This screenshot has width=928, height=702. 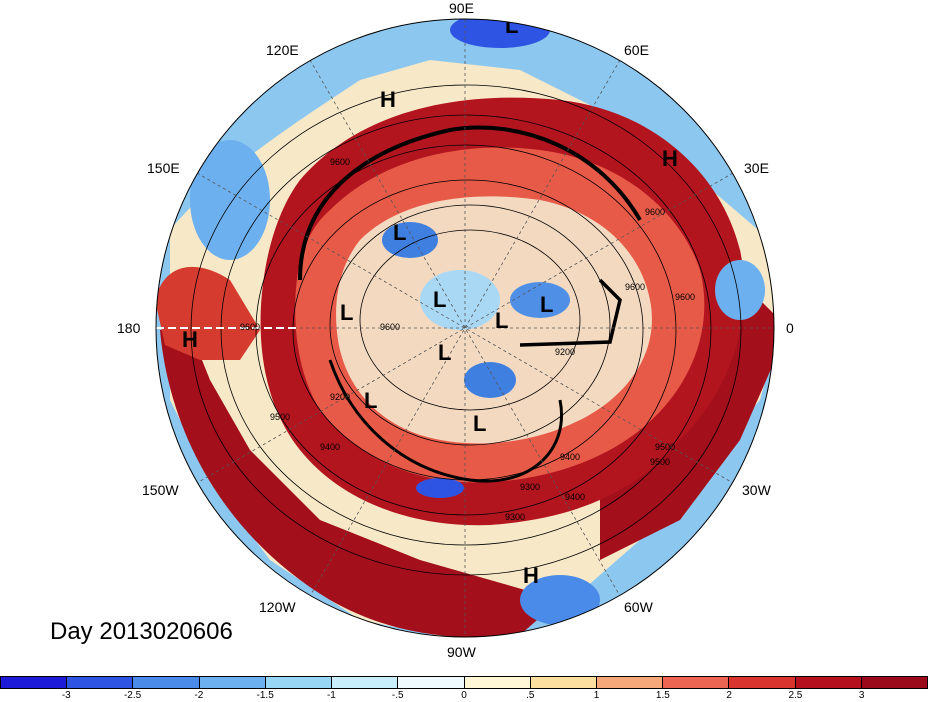 What do you see at coordinates (282, 50) in the screenshot?
I see `longitude-label-120e: 120E` at bounding box center [282, 50].